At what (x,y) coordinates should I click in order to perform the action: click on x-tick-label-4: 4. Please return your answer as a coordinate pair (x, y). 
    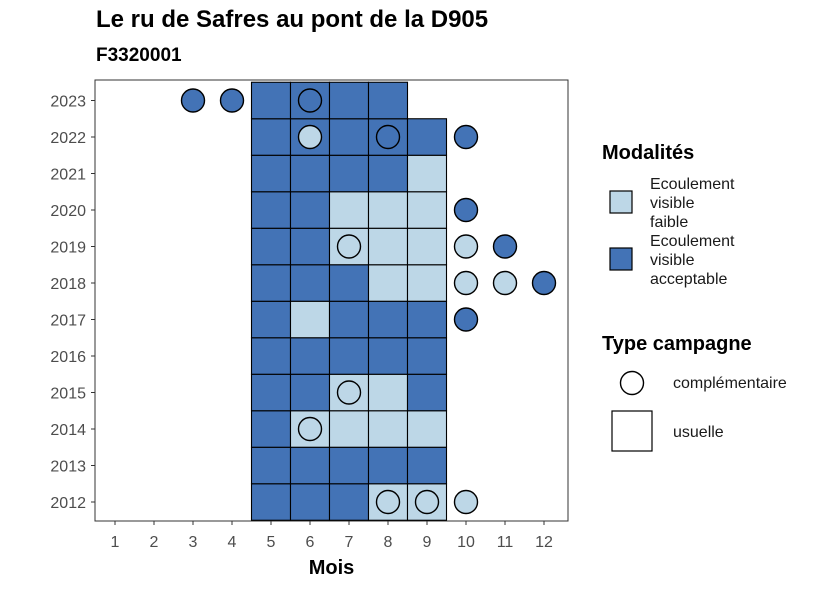
    Looking at the image, I should click on (232, 542).